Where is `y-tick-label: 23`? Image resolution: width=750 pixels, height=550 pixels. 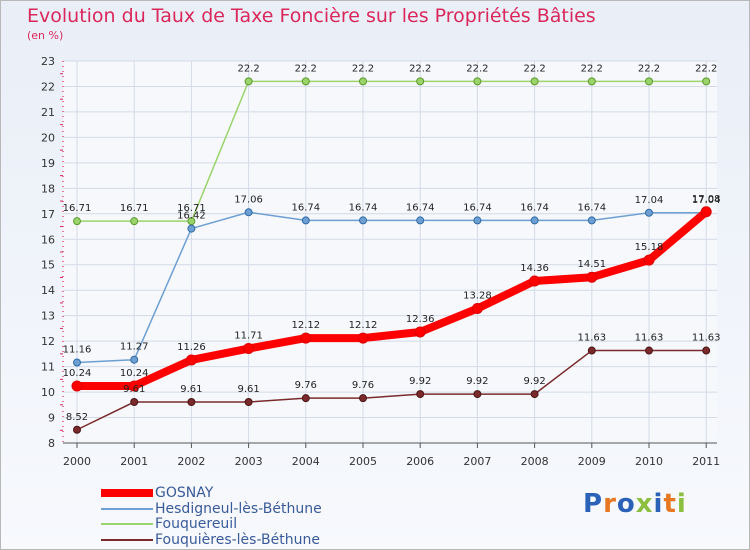 y-tick-label: 23 is located at coordinates (48, 61).